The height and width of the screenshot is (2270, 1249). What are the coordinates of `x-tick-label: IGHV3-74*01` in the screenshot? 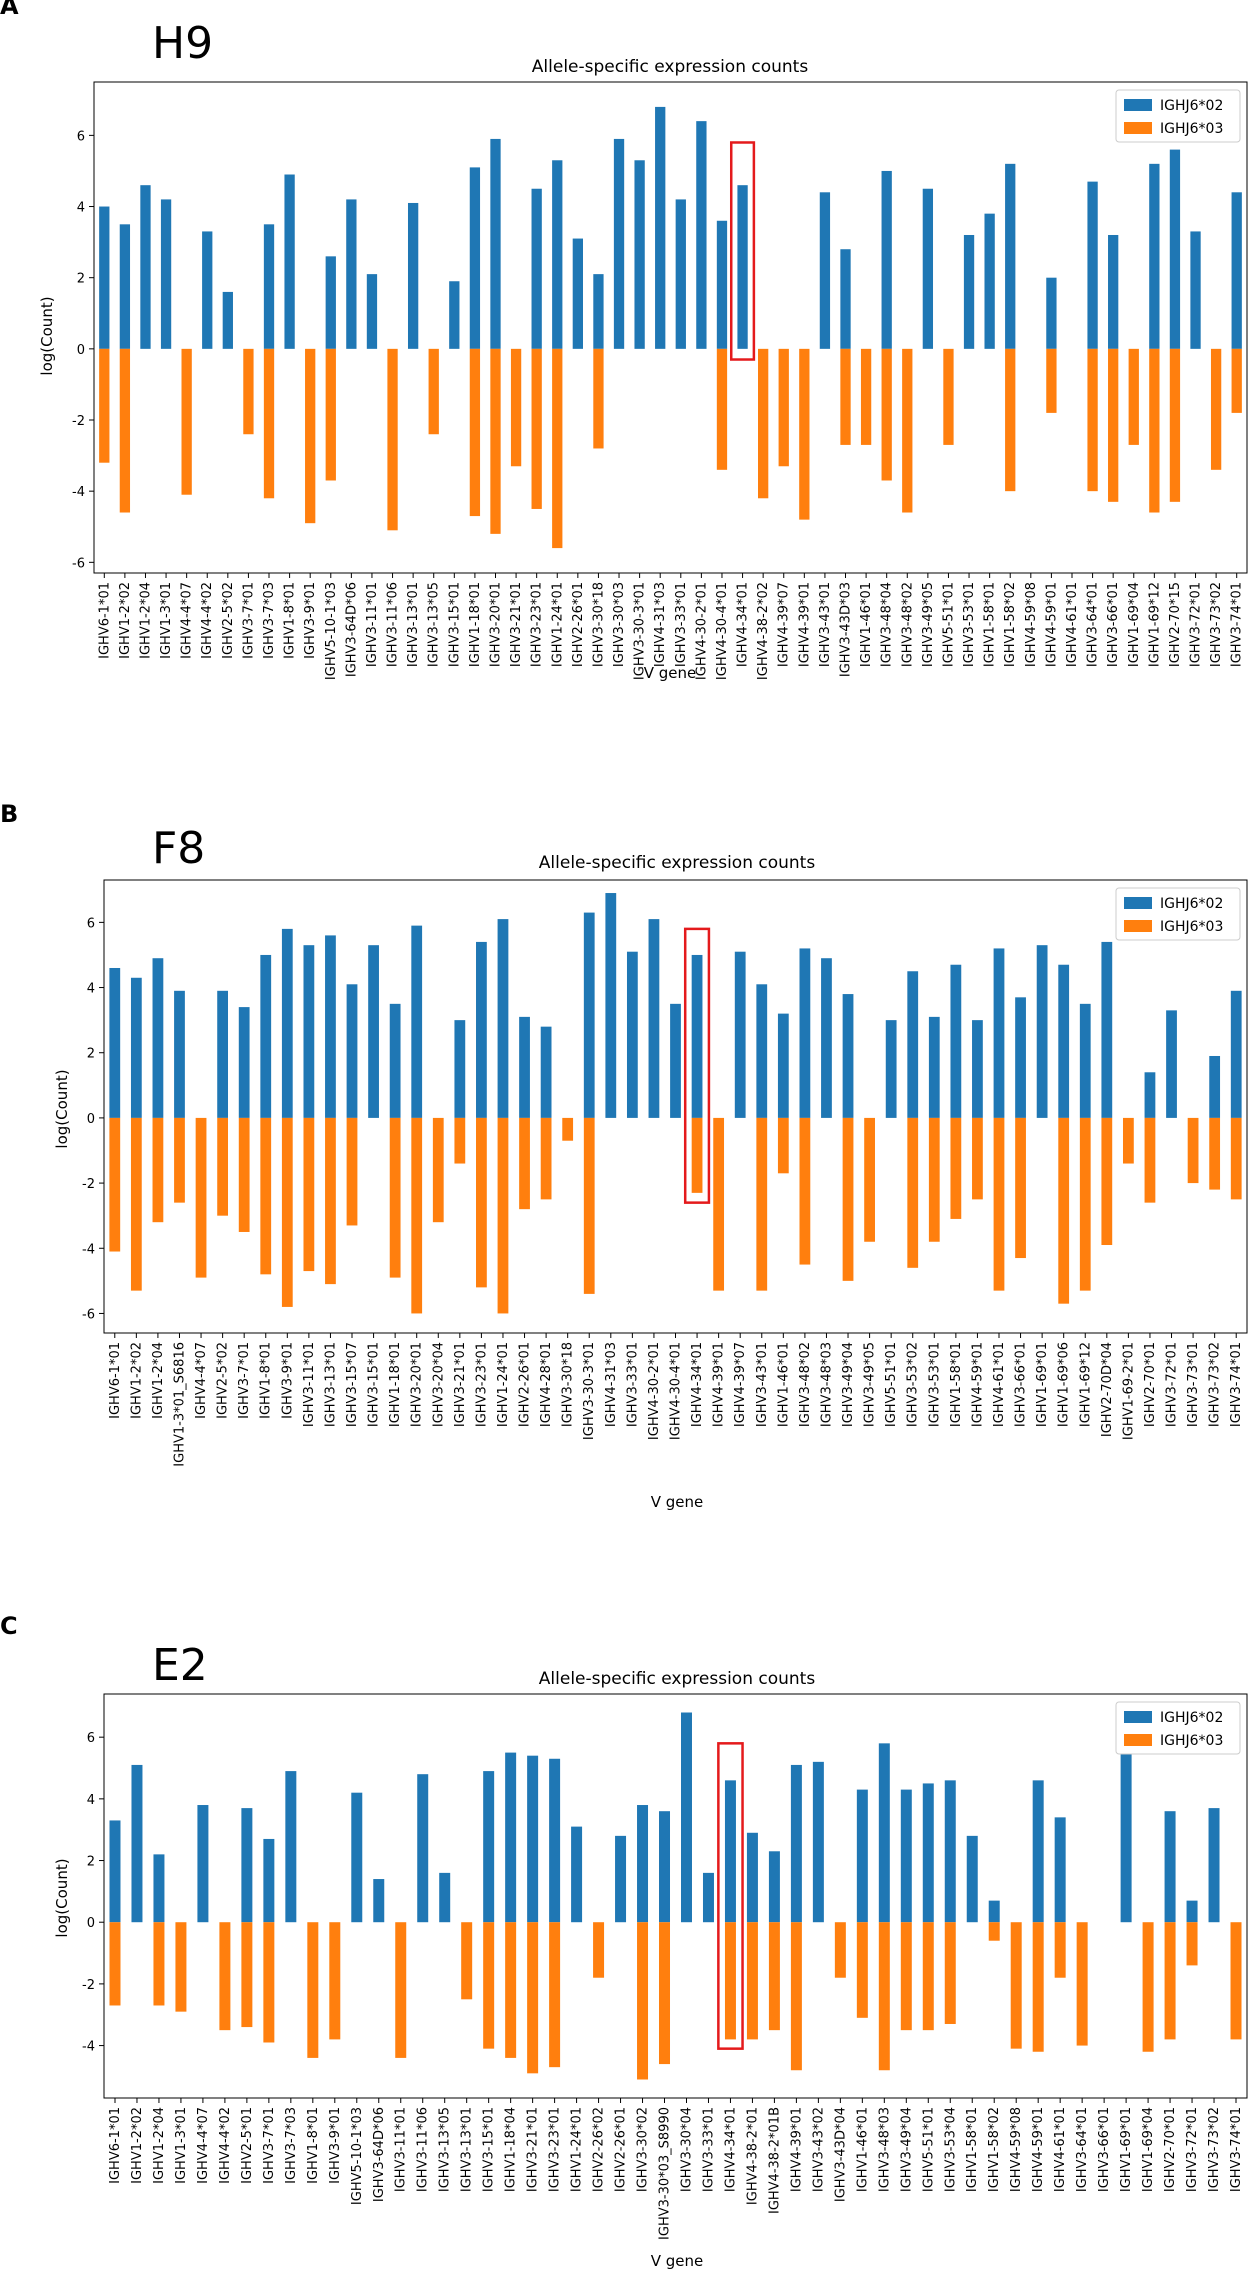 It's located at (1237, 624).